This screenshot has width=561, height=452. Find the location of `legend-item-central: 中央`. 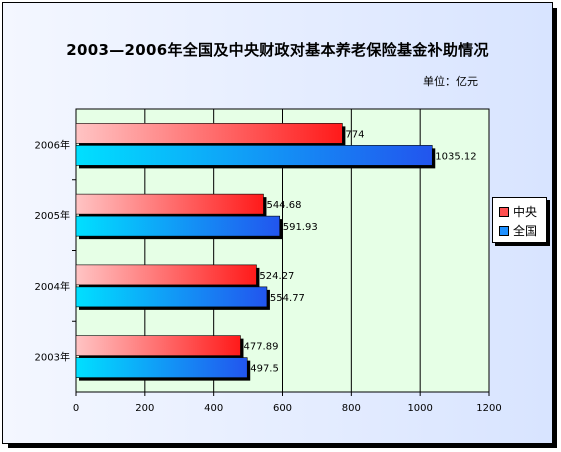

legend-item-central: 中央 is located at coordinates (518, 211).